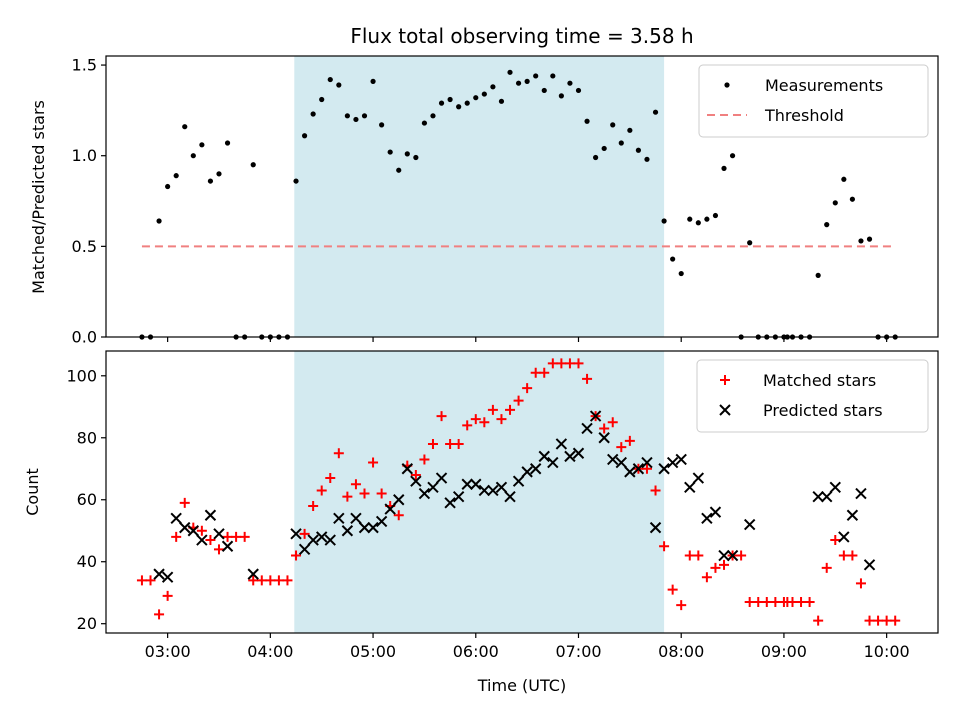  I want to click on x-tick-label: 08:00, so click(681, 651).